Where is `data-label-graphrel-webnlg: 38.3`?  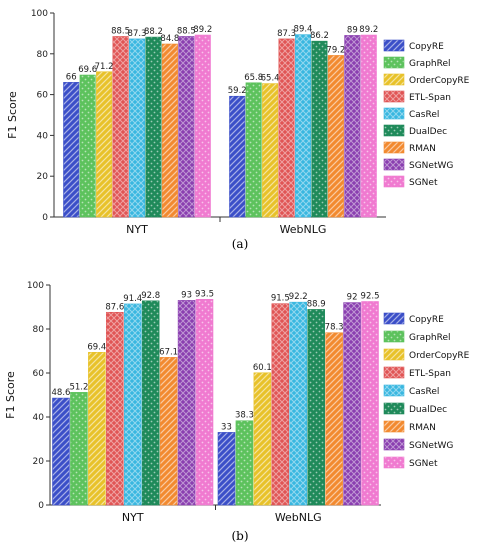 data-label-graphrel-webnlg: 38.3 is located at coordinates (244, 416).